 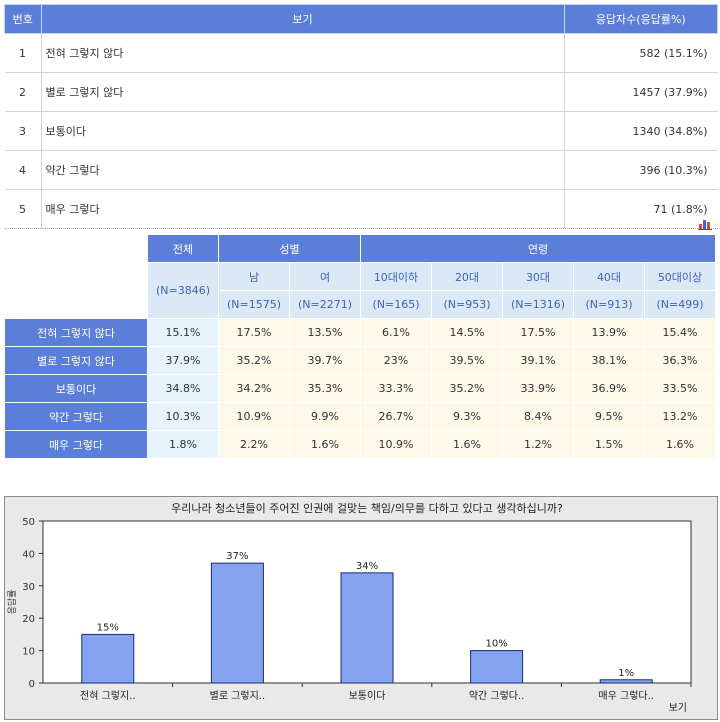 I want to click on bar-data-label: 34%, so click(x=367, y=566).